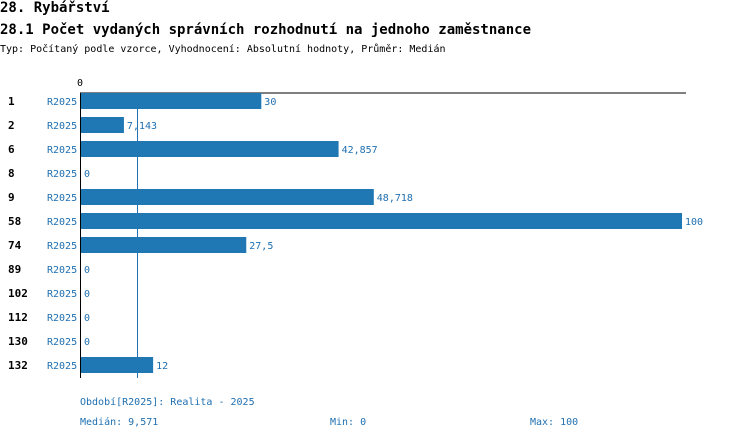 The width and height of the screenshot is (750, 440). Describe the element at coordinates (167, 402) in the screenshot. I see `period-label: Období[R2025]: Realita - 2025` at that location.